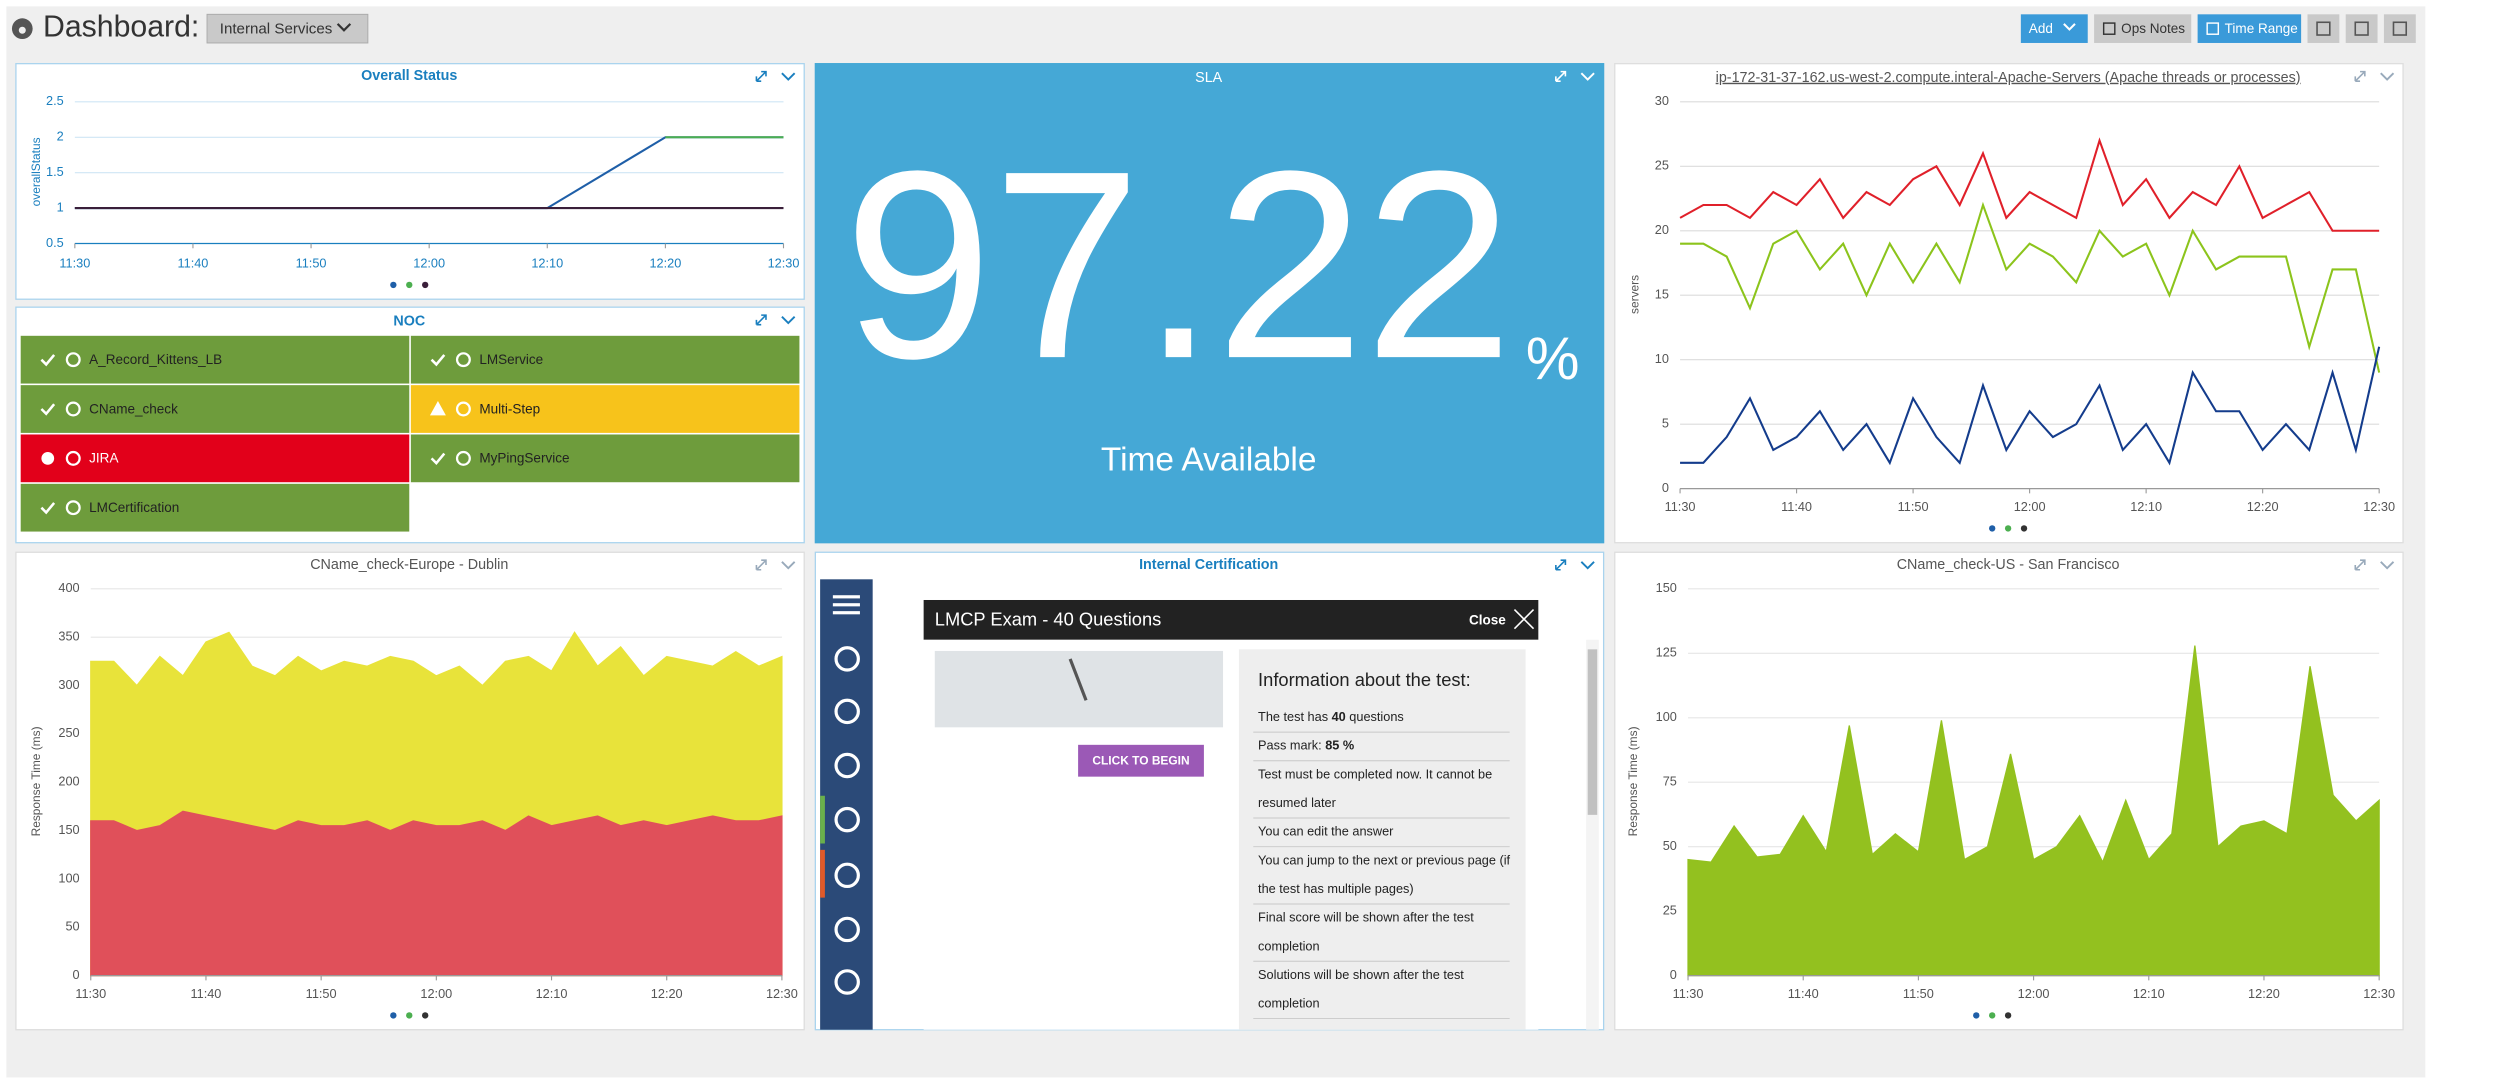  I want to click on exam-image, so click(1079, 689).